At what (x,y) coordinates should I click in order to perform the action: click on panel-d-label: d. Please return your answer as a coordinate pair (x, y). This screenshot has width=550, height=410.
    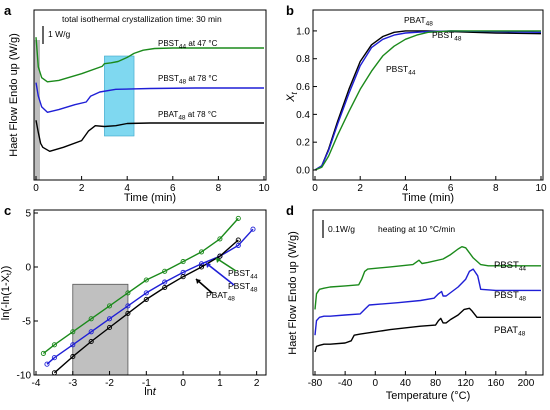
    Looking at the image, I should click on (290, 210).